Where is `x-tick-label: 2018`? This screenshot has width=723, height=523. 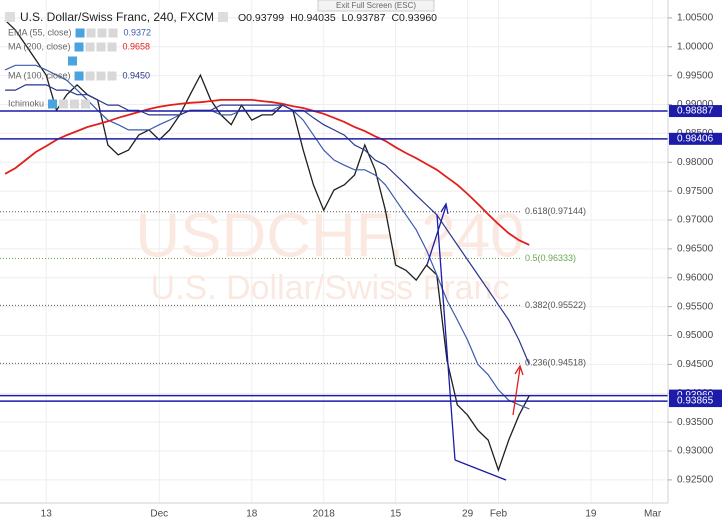 x-tick-label: 2018 is located at coordinates (324, 514).